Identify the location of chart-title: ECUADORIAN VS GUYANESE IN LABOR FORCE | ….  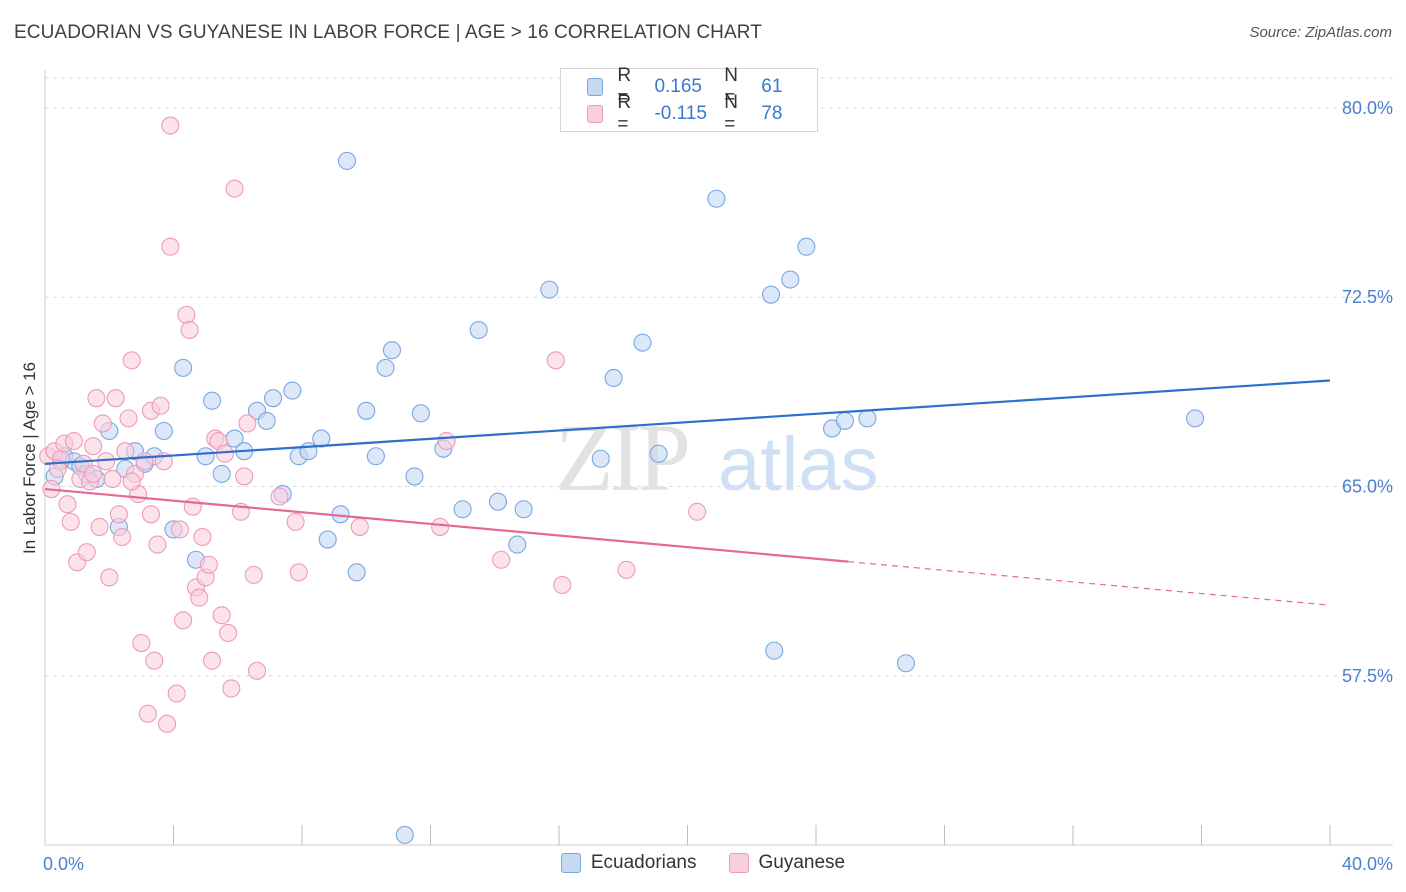
(388, 32).